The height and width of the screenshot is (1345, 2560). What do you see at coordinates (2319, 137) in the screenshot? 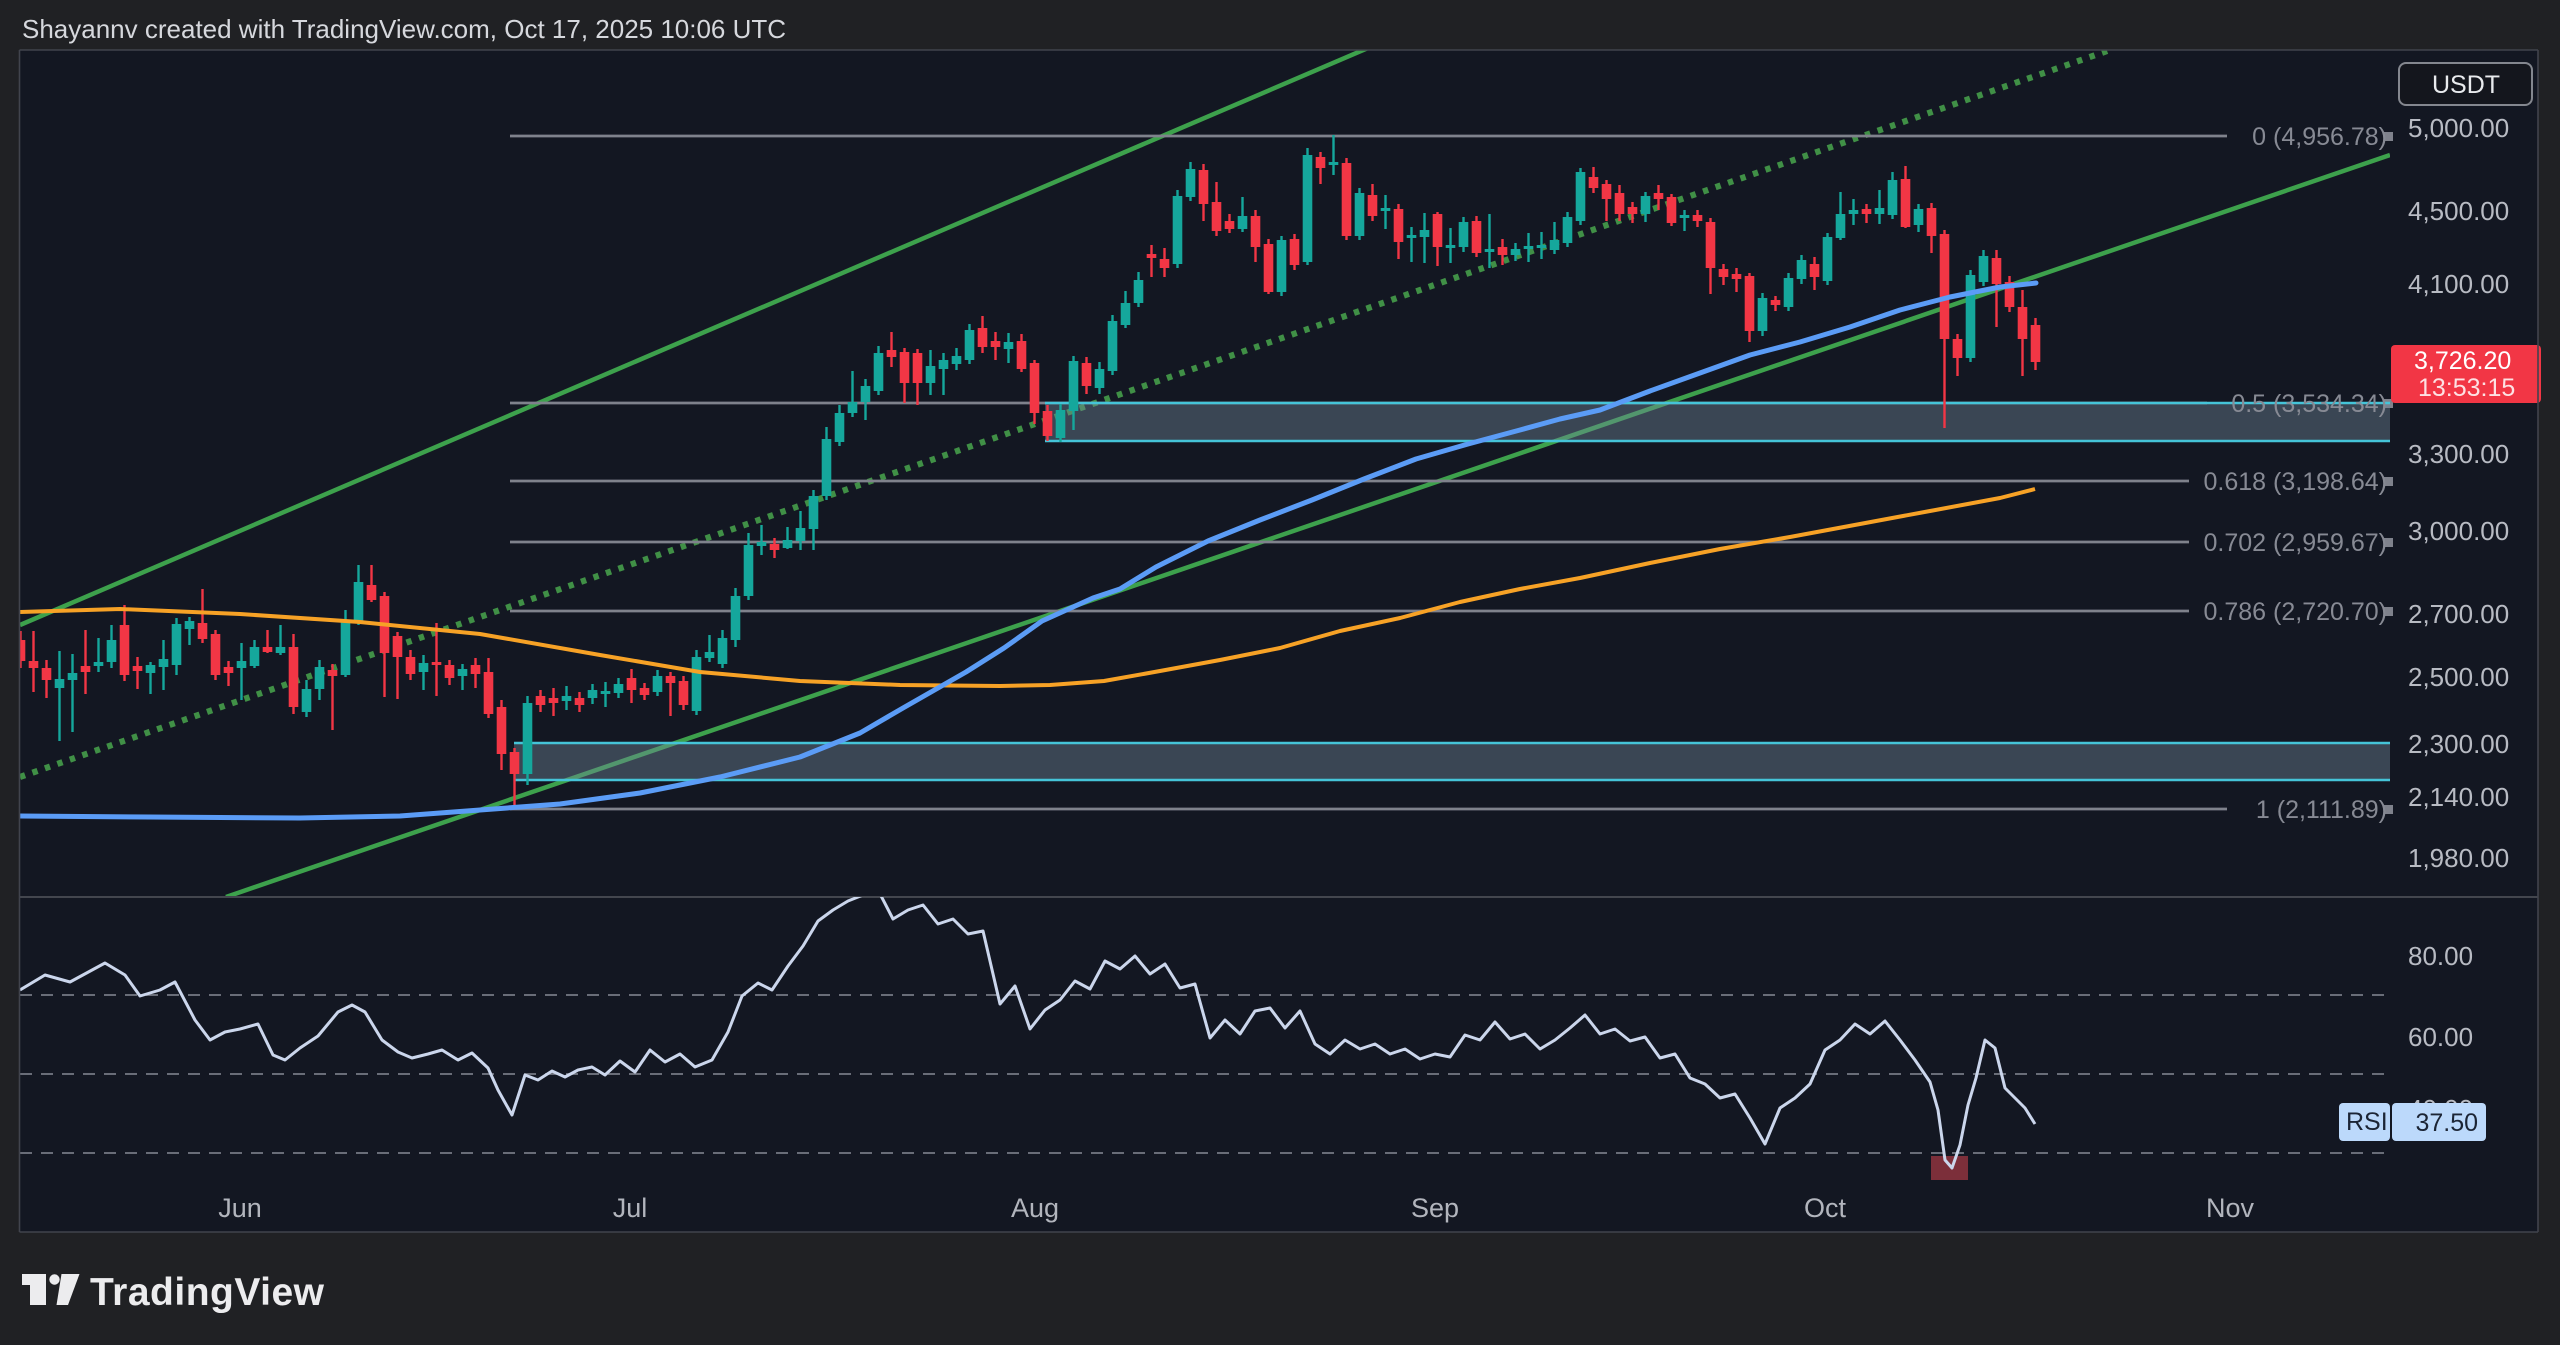
I see `svg-text: 0 (4,956.78)` at bounding box center [2319, 137].